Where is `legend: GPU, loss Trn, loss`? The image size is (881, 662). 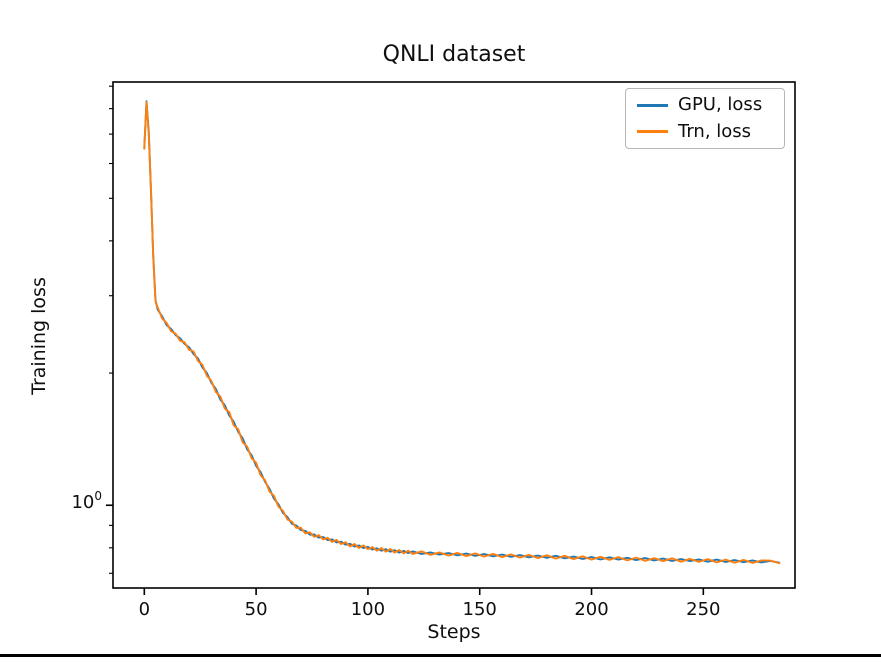 legend: GPU, loss Trn, loss is located at coordinates (705, 118).